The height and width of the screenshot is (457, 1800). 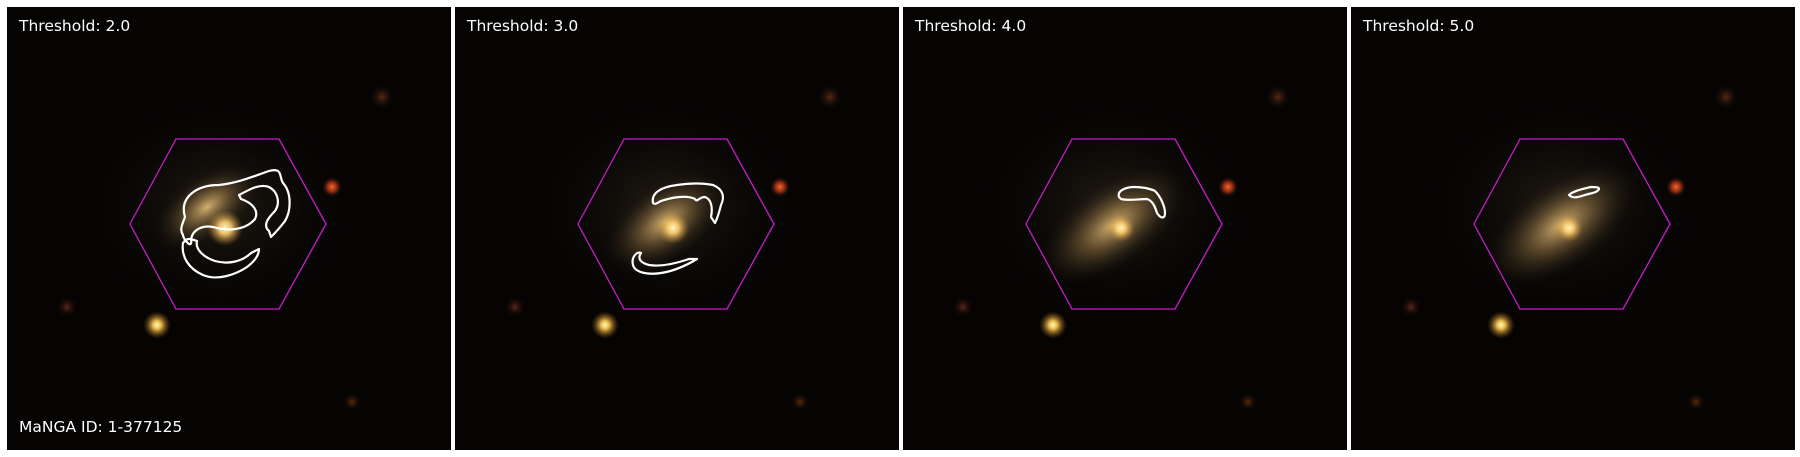 What do you see at coordinates (971, 26) in the screenshot?
I see `threshold-label: Threshold: 4.0` at bounding box center [971, 26].